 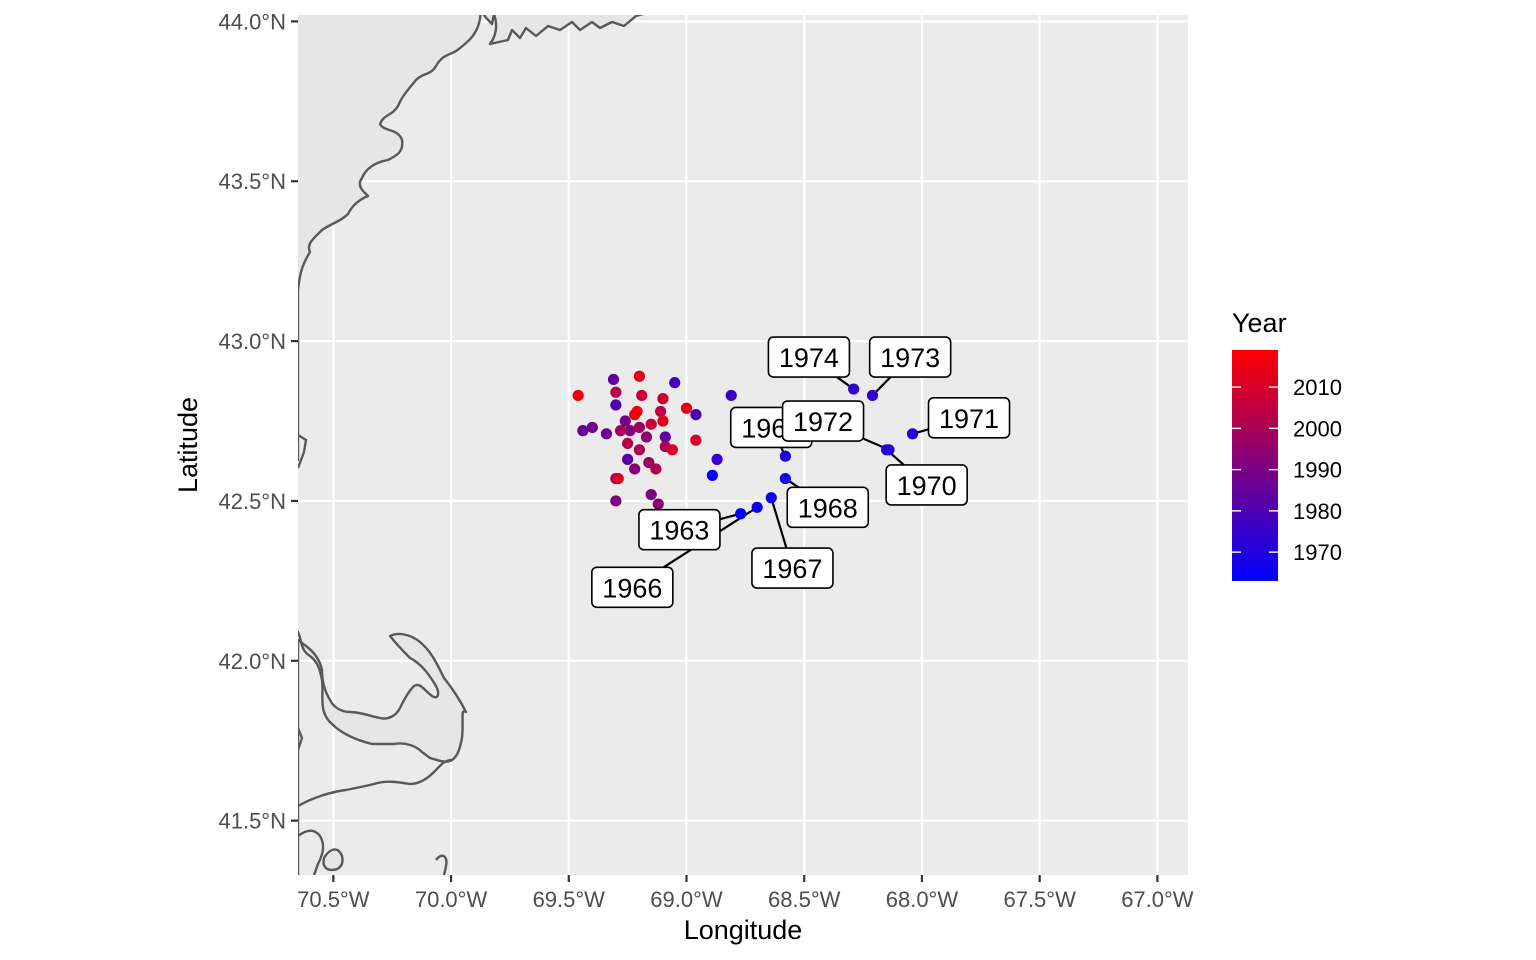 I want to click on year-label-text: 1974, so click(x=809, y=358).